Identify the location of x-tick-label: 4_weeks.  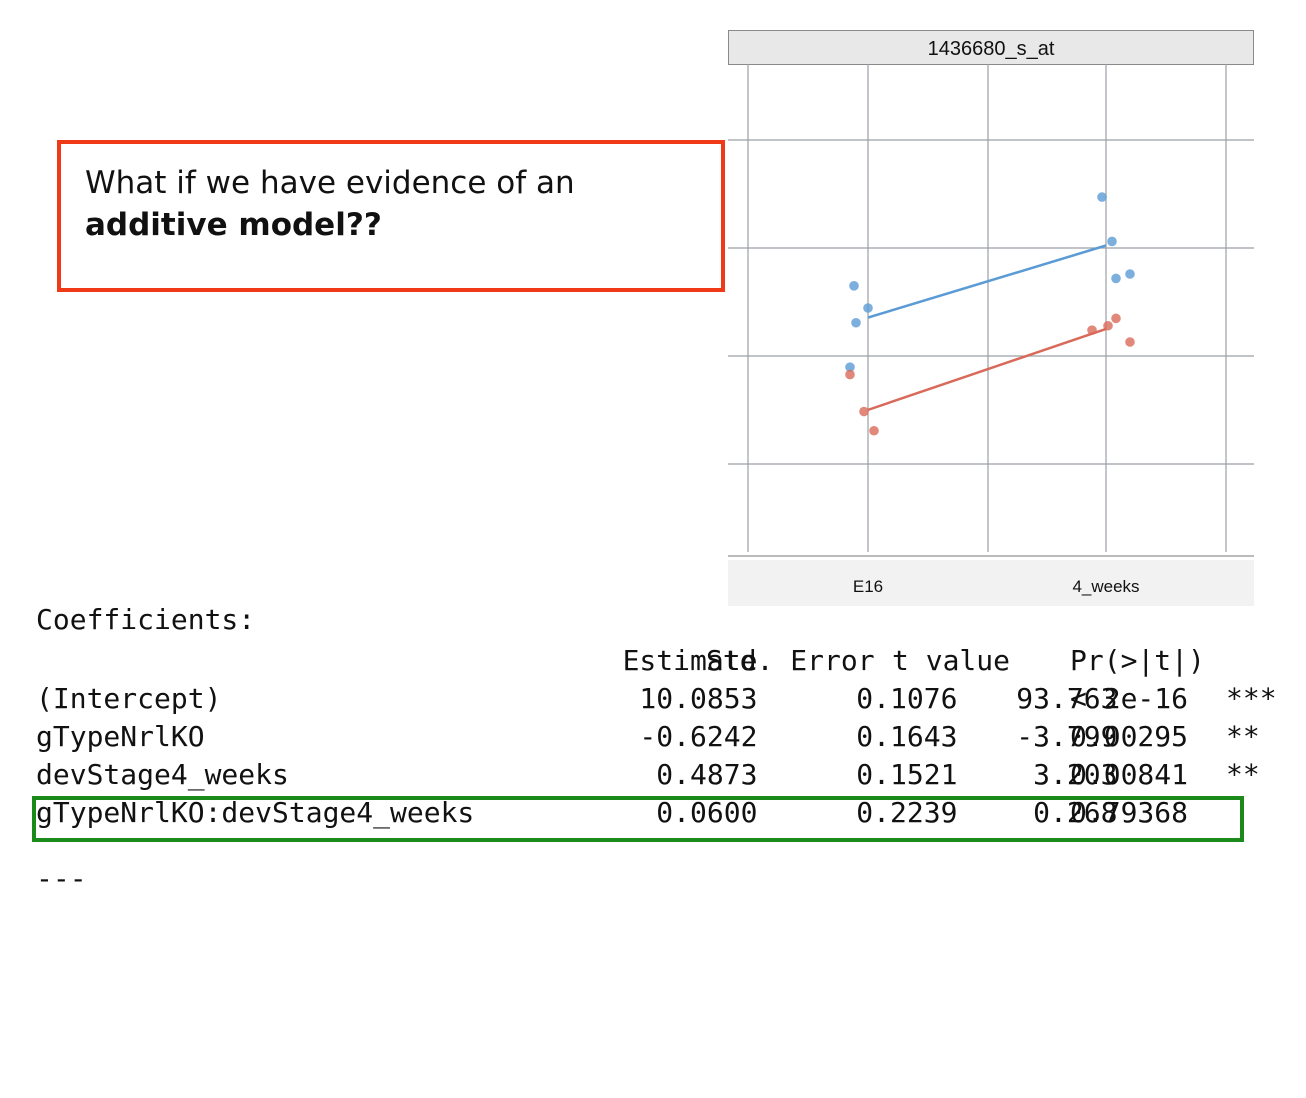
(1105, 586).